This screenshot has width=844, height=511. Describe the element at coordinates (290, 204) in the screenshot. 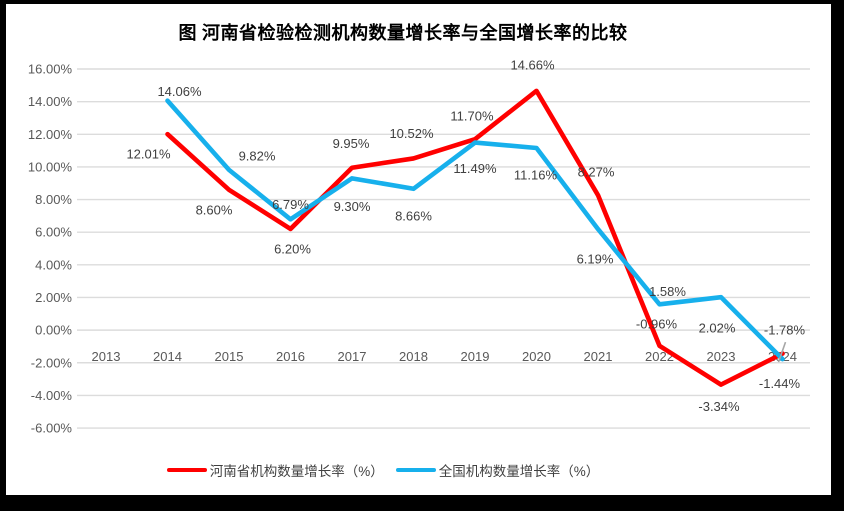

I see `data-label: 6.79%` at that location.